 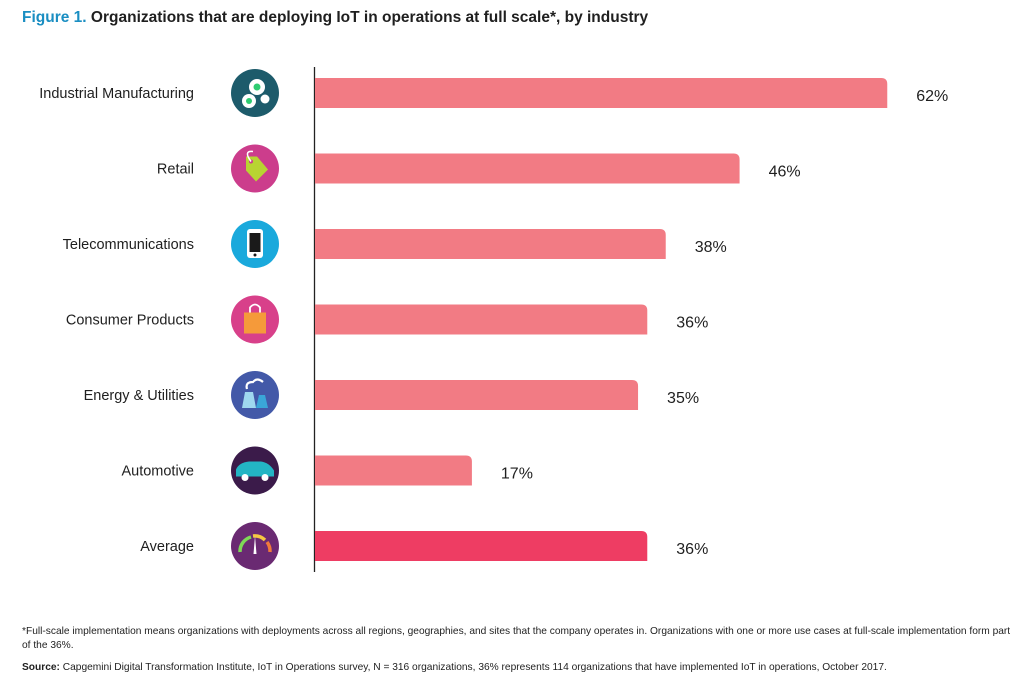 What do you see at coordinates (785, 172) in the screenshot?
I see `value-label: 46%` at bounding box center [785, 172].